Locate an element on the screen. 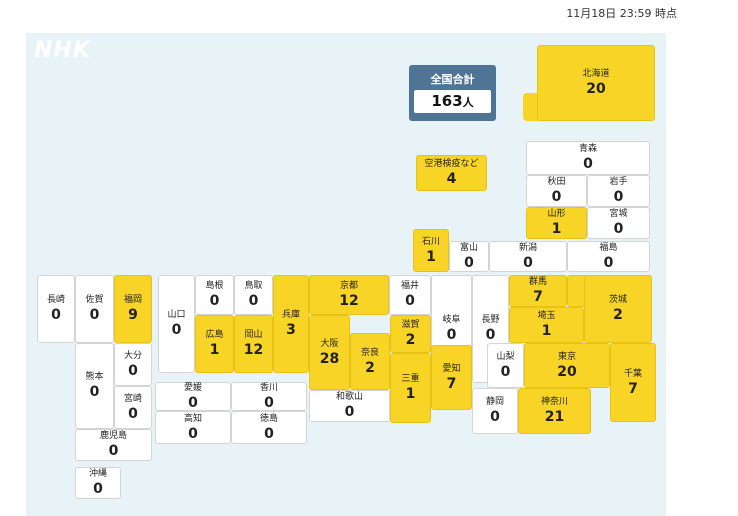  prefecture-tile-nagasaki: 長崎 0 is located at coordinates (56, 309).